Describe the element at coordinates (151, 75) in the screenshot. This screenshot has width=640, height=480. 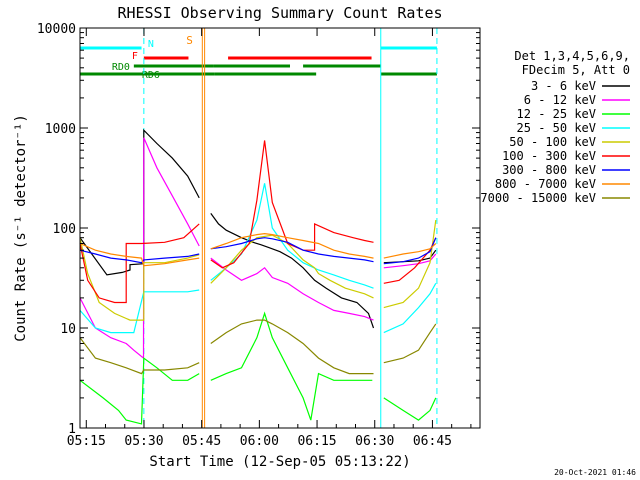
I see `flag-bar-label: RD6` at that location.